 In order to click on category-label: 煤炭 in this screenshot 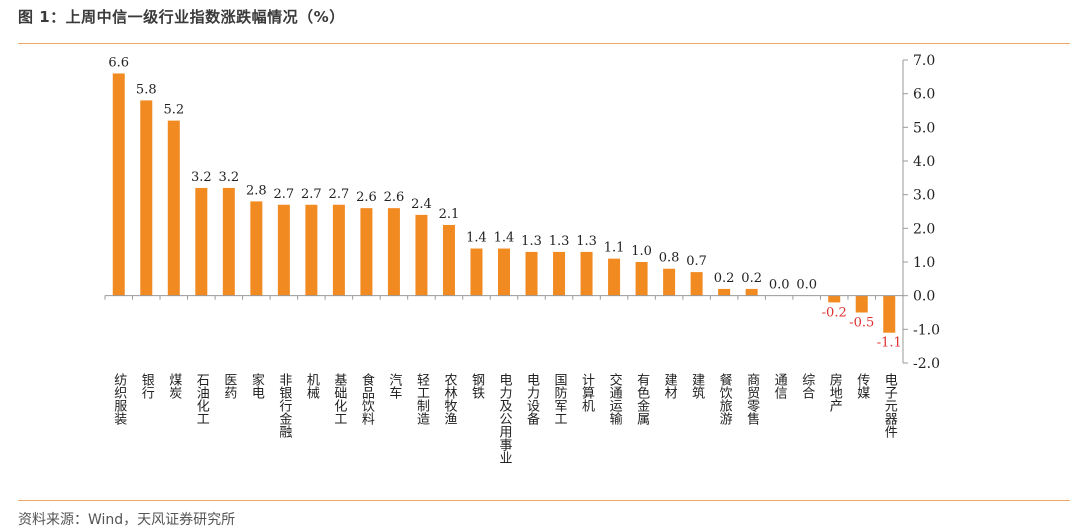, I will do `click(174, 386)`.